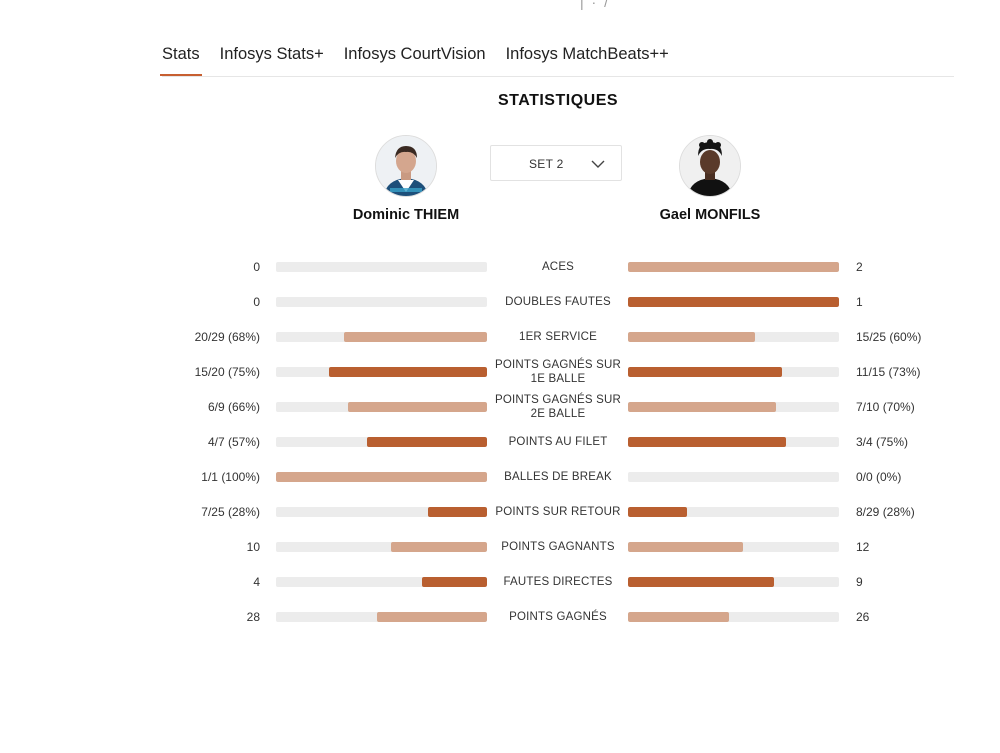  I want to click on stat-right-value: 26, so click(863, 617).